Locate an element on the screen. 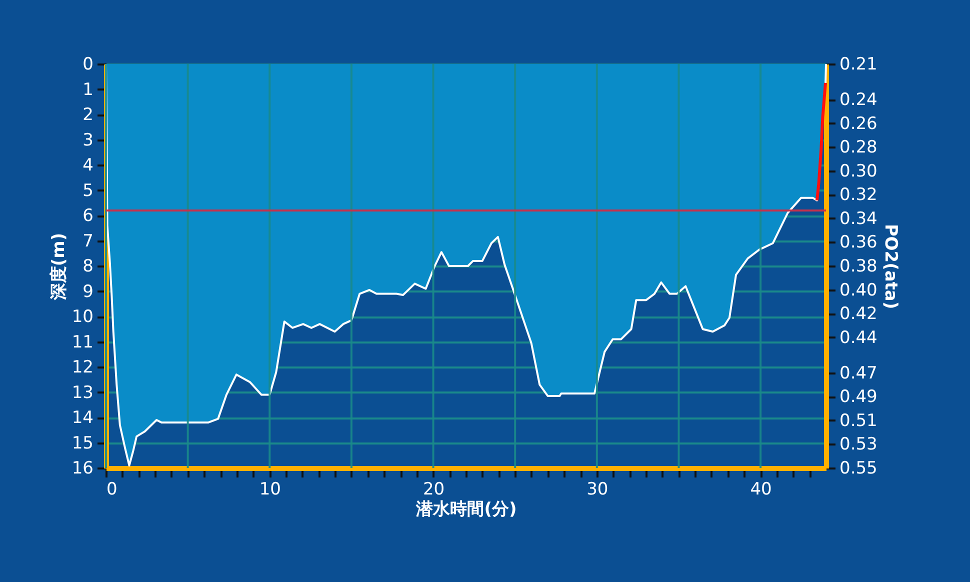 The height and width of the screenshot is (582, 970). y-tick-label: 16 is located at coordinates (83, 468).